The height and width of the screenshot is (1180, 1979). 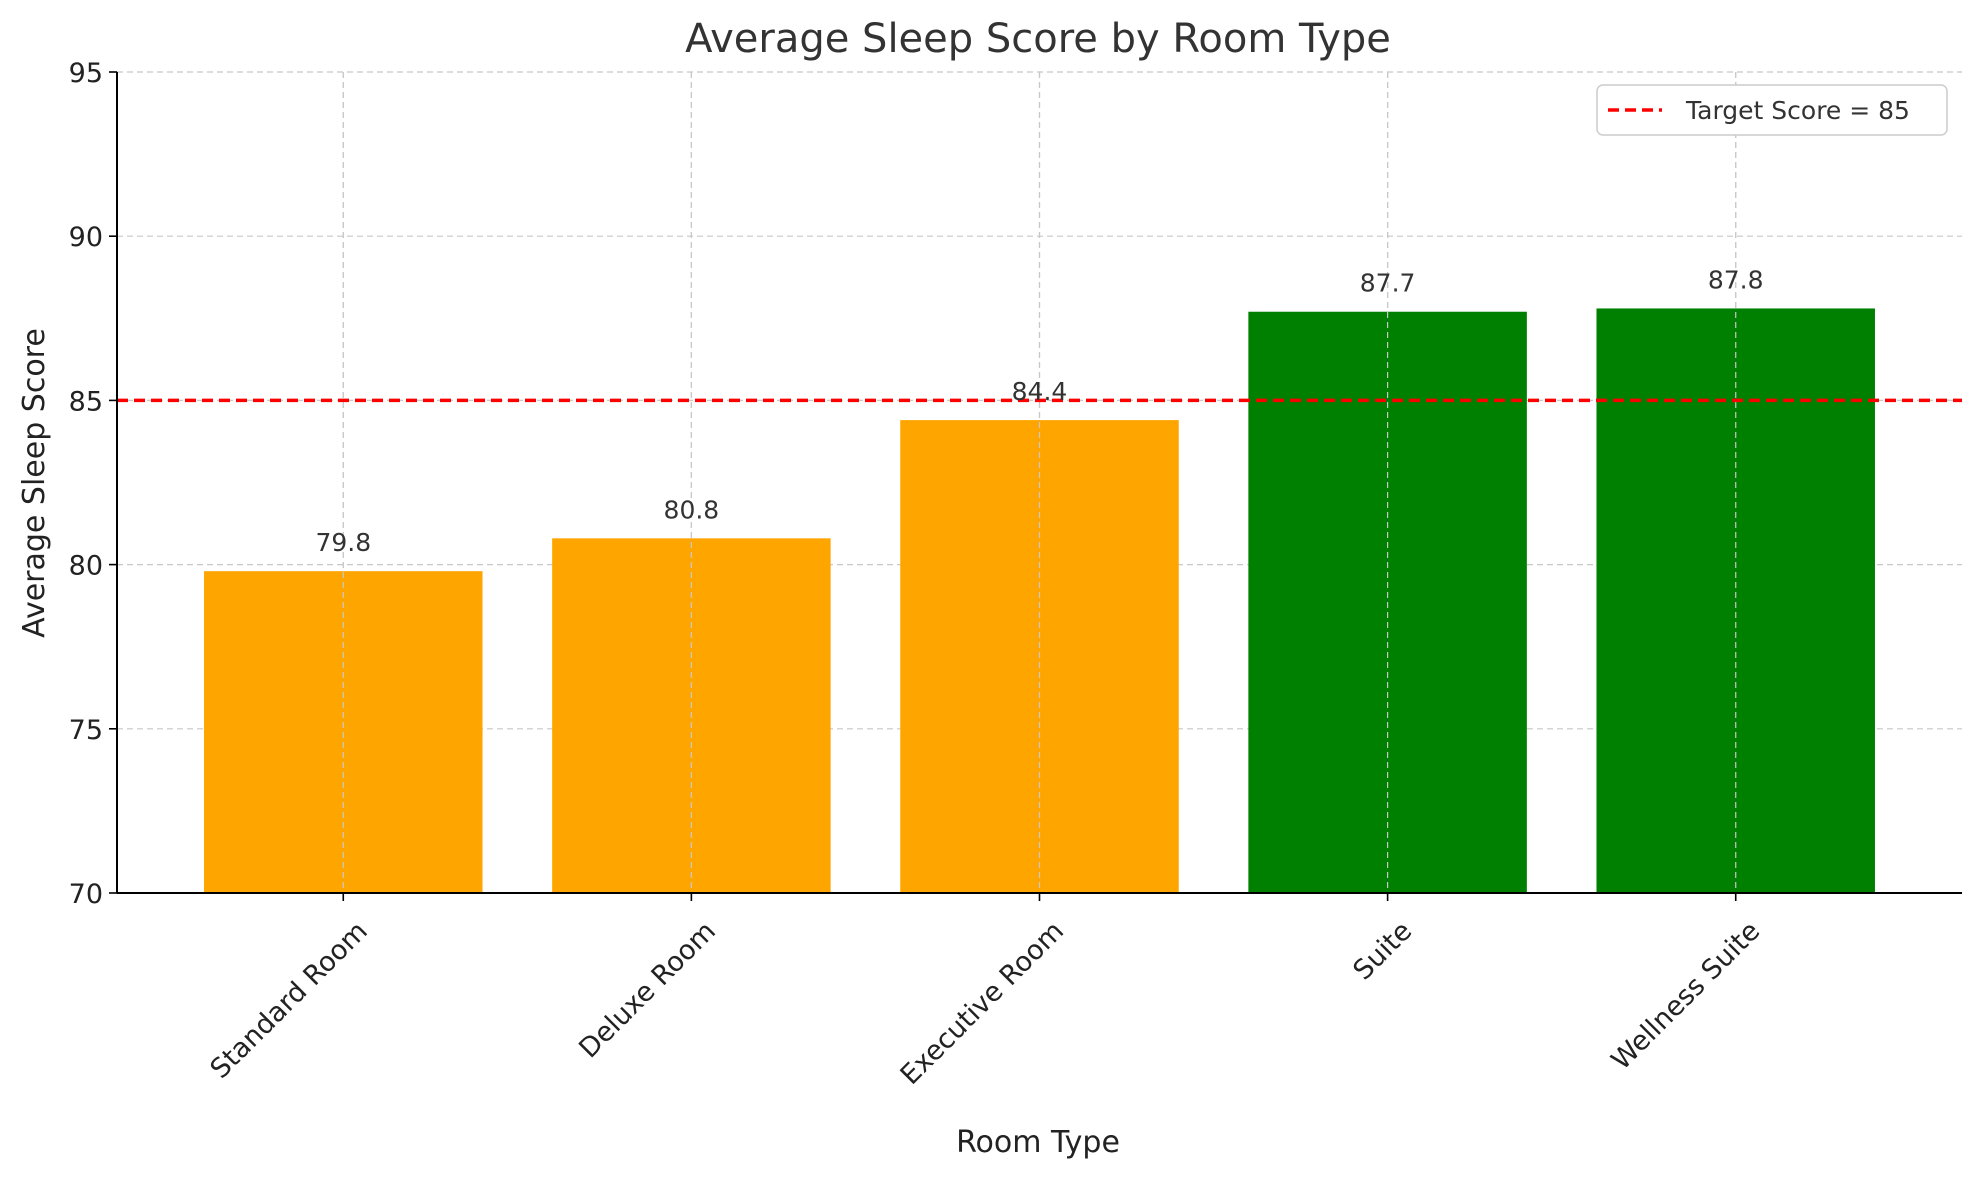 I want to click on y-tick-label: 90, so click(x=86, y=237).